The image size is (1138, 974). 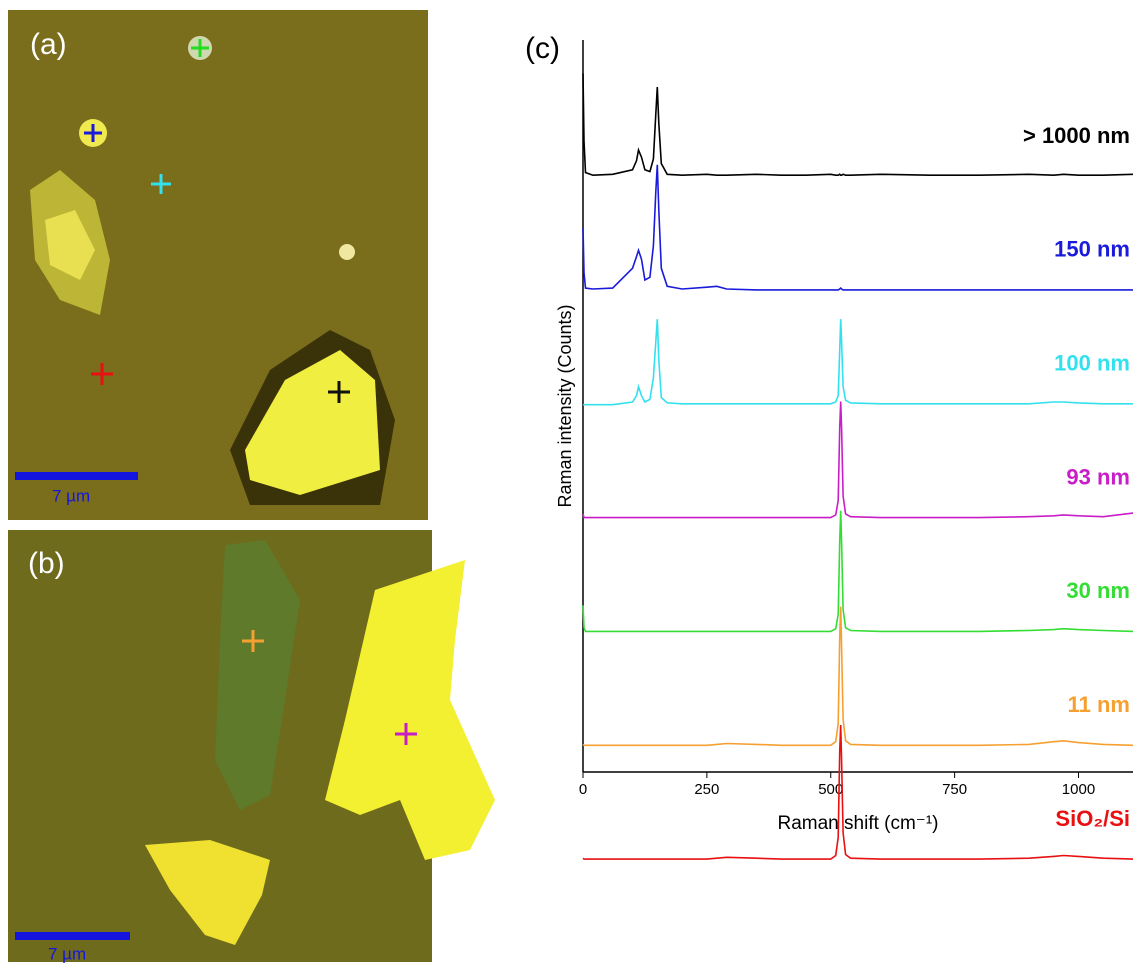 I want to click on legend-label: 150 nm, so click(x=1092, y=249).